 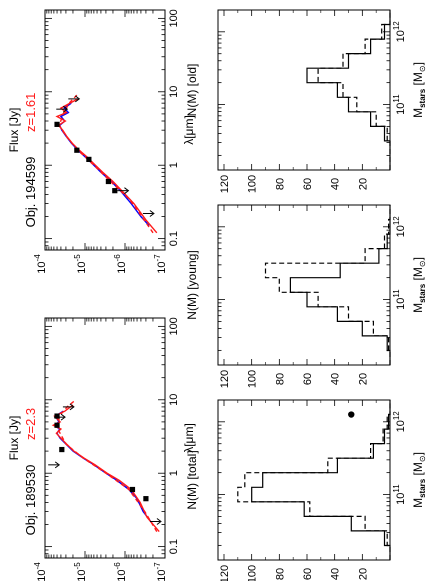 What do you see at coordinates (351, 414) in the screenshot?
I see `marker-point` at bounding box center [351, 414].